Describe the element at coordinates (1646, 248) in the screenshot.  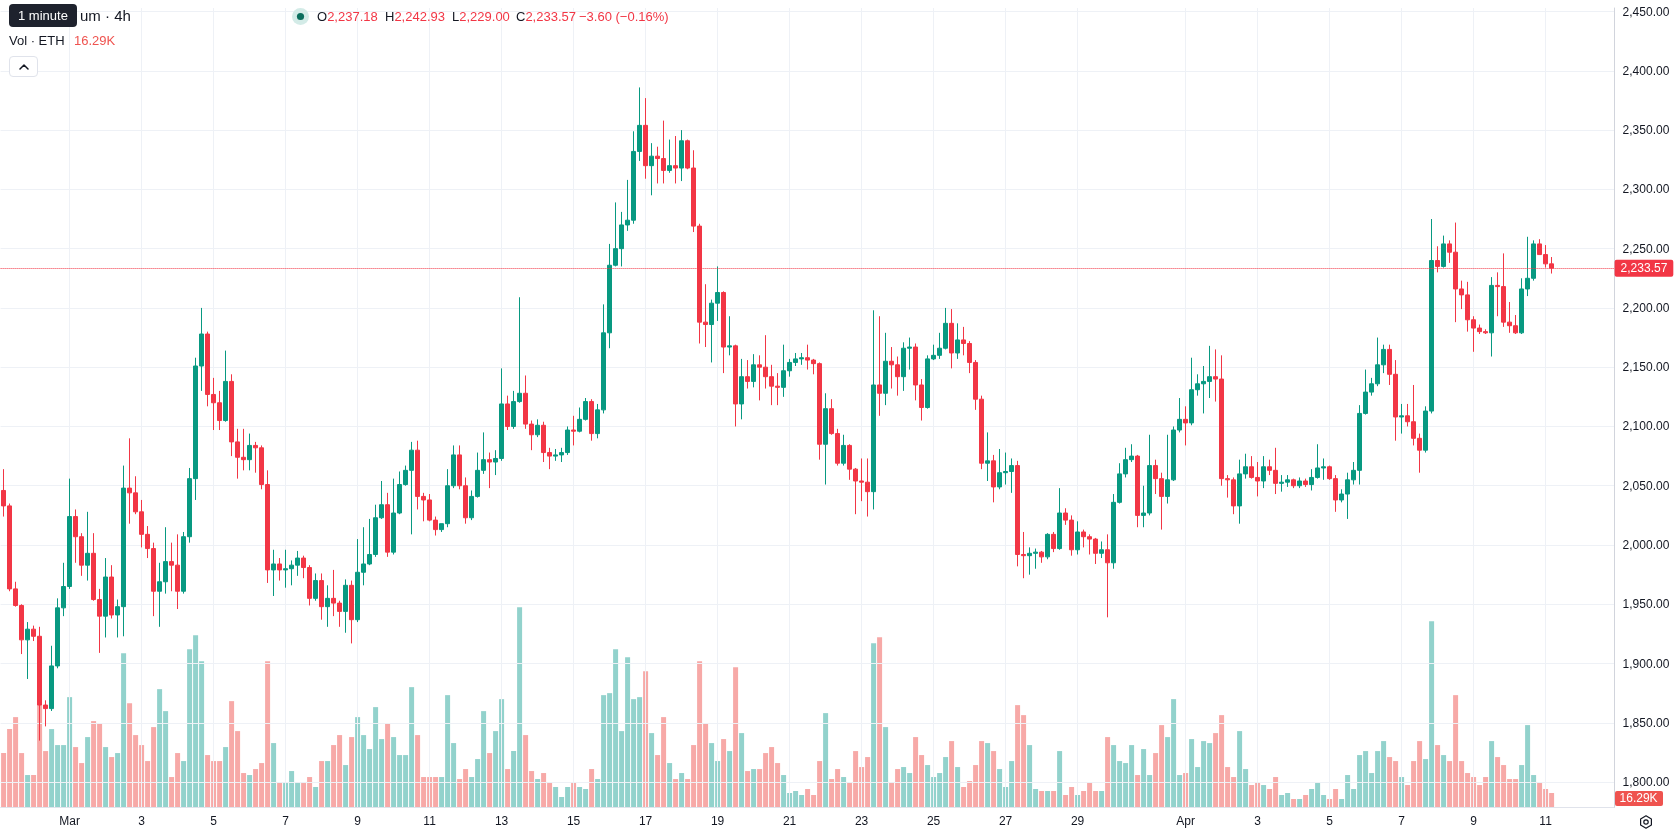
I see `y-tick-label: 2,250.00` at that location.